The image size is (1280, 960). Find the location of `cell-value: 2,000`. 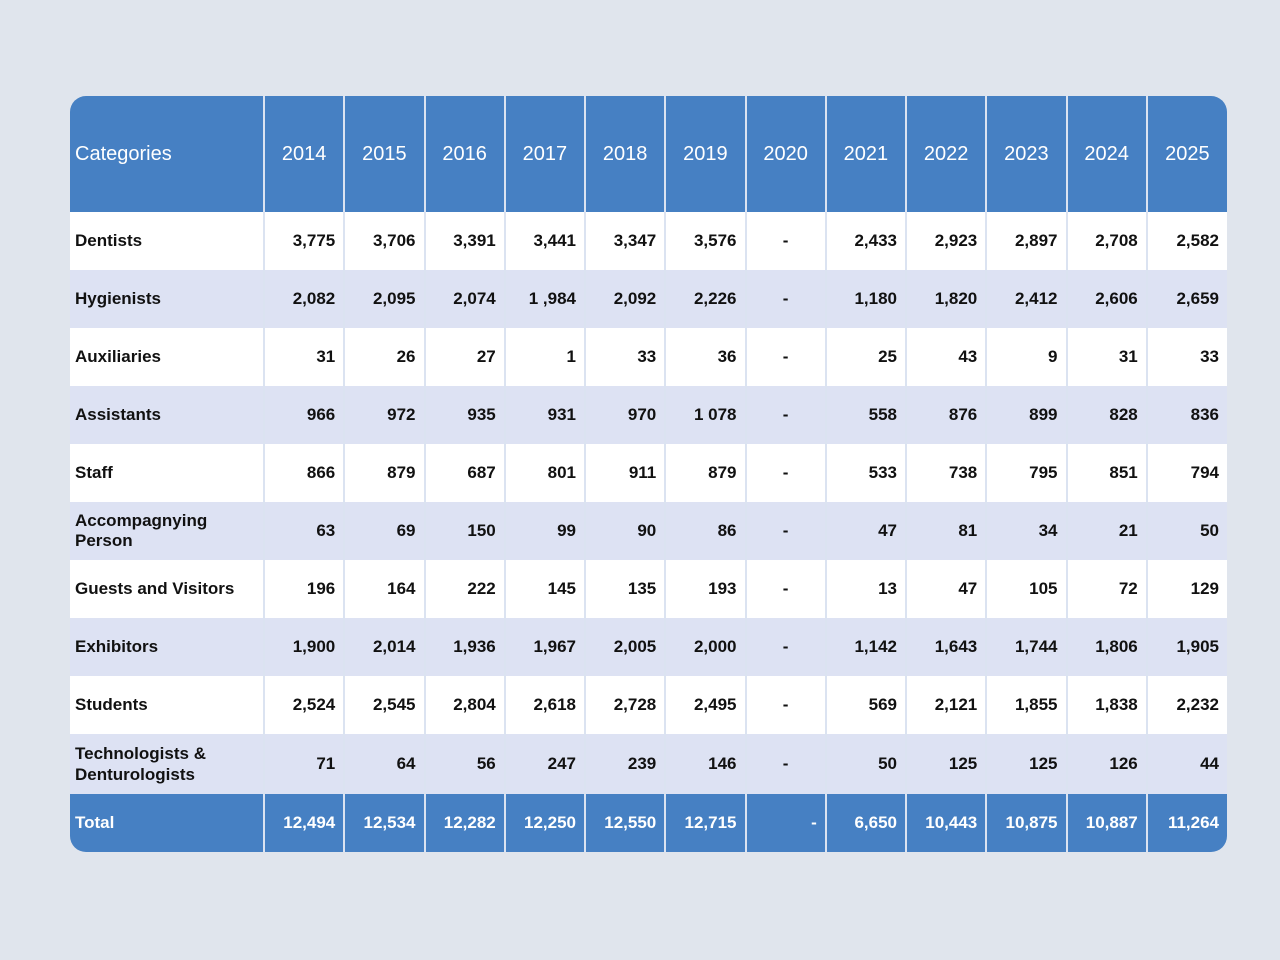

cell-value: 2,000 is located at coordinates (705, 647).